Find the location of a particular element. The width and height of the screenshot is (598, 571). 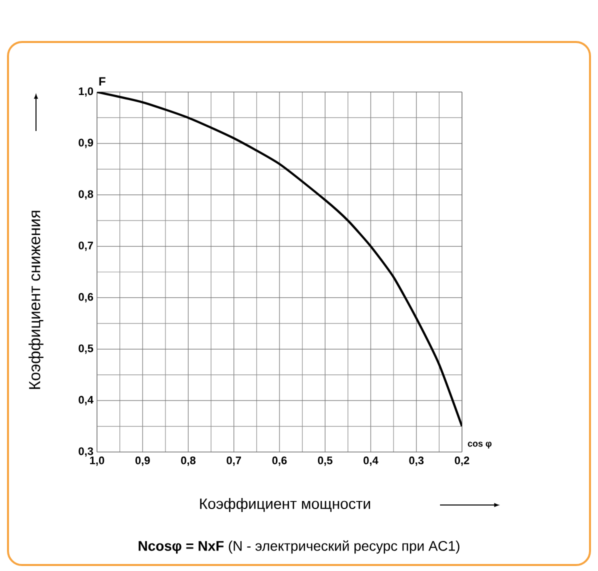

x-tick-label: 0,6 is located at coordinates (279, 461).